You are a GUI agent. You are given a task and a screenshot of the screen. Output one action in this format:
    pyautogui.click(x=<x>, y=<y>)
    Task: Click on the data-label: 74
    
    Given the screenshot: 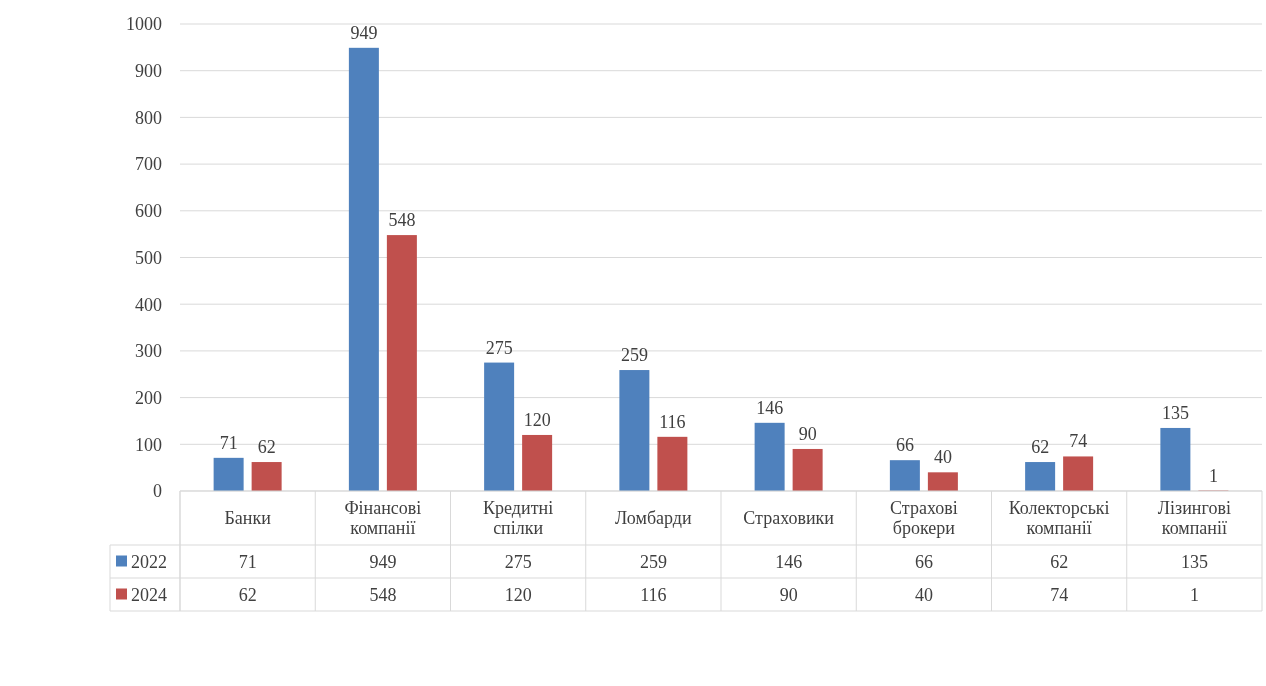 What is the action you would take?
    pyautogui.click(x=1059, y=594)
    